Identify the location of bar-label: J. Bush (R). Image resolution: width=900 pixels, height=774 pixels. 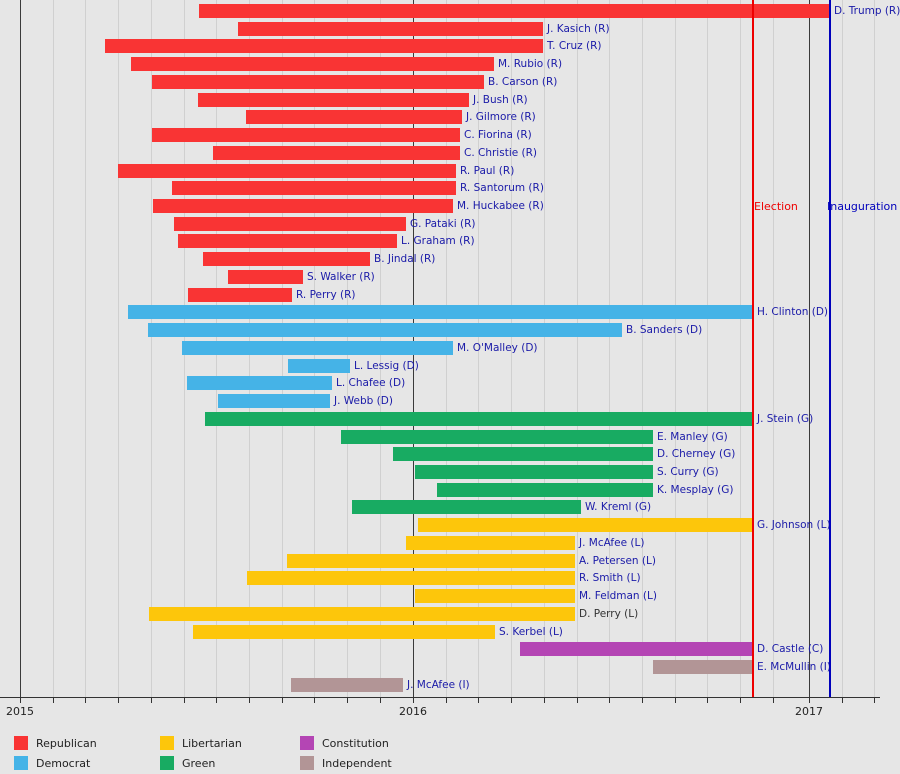
(500, 99).